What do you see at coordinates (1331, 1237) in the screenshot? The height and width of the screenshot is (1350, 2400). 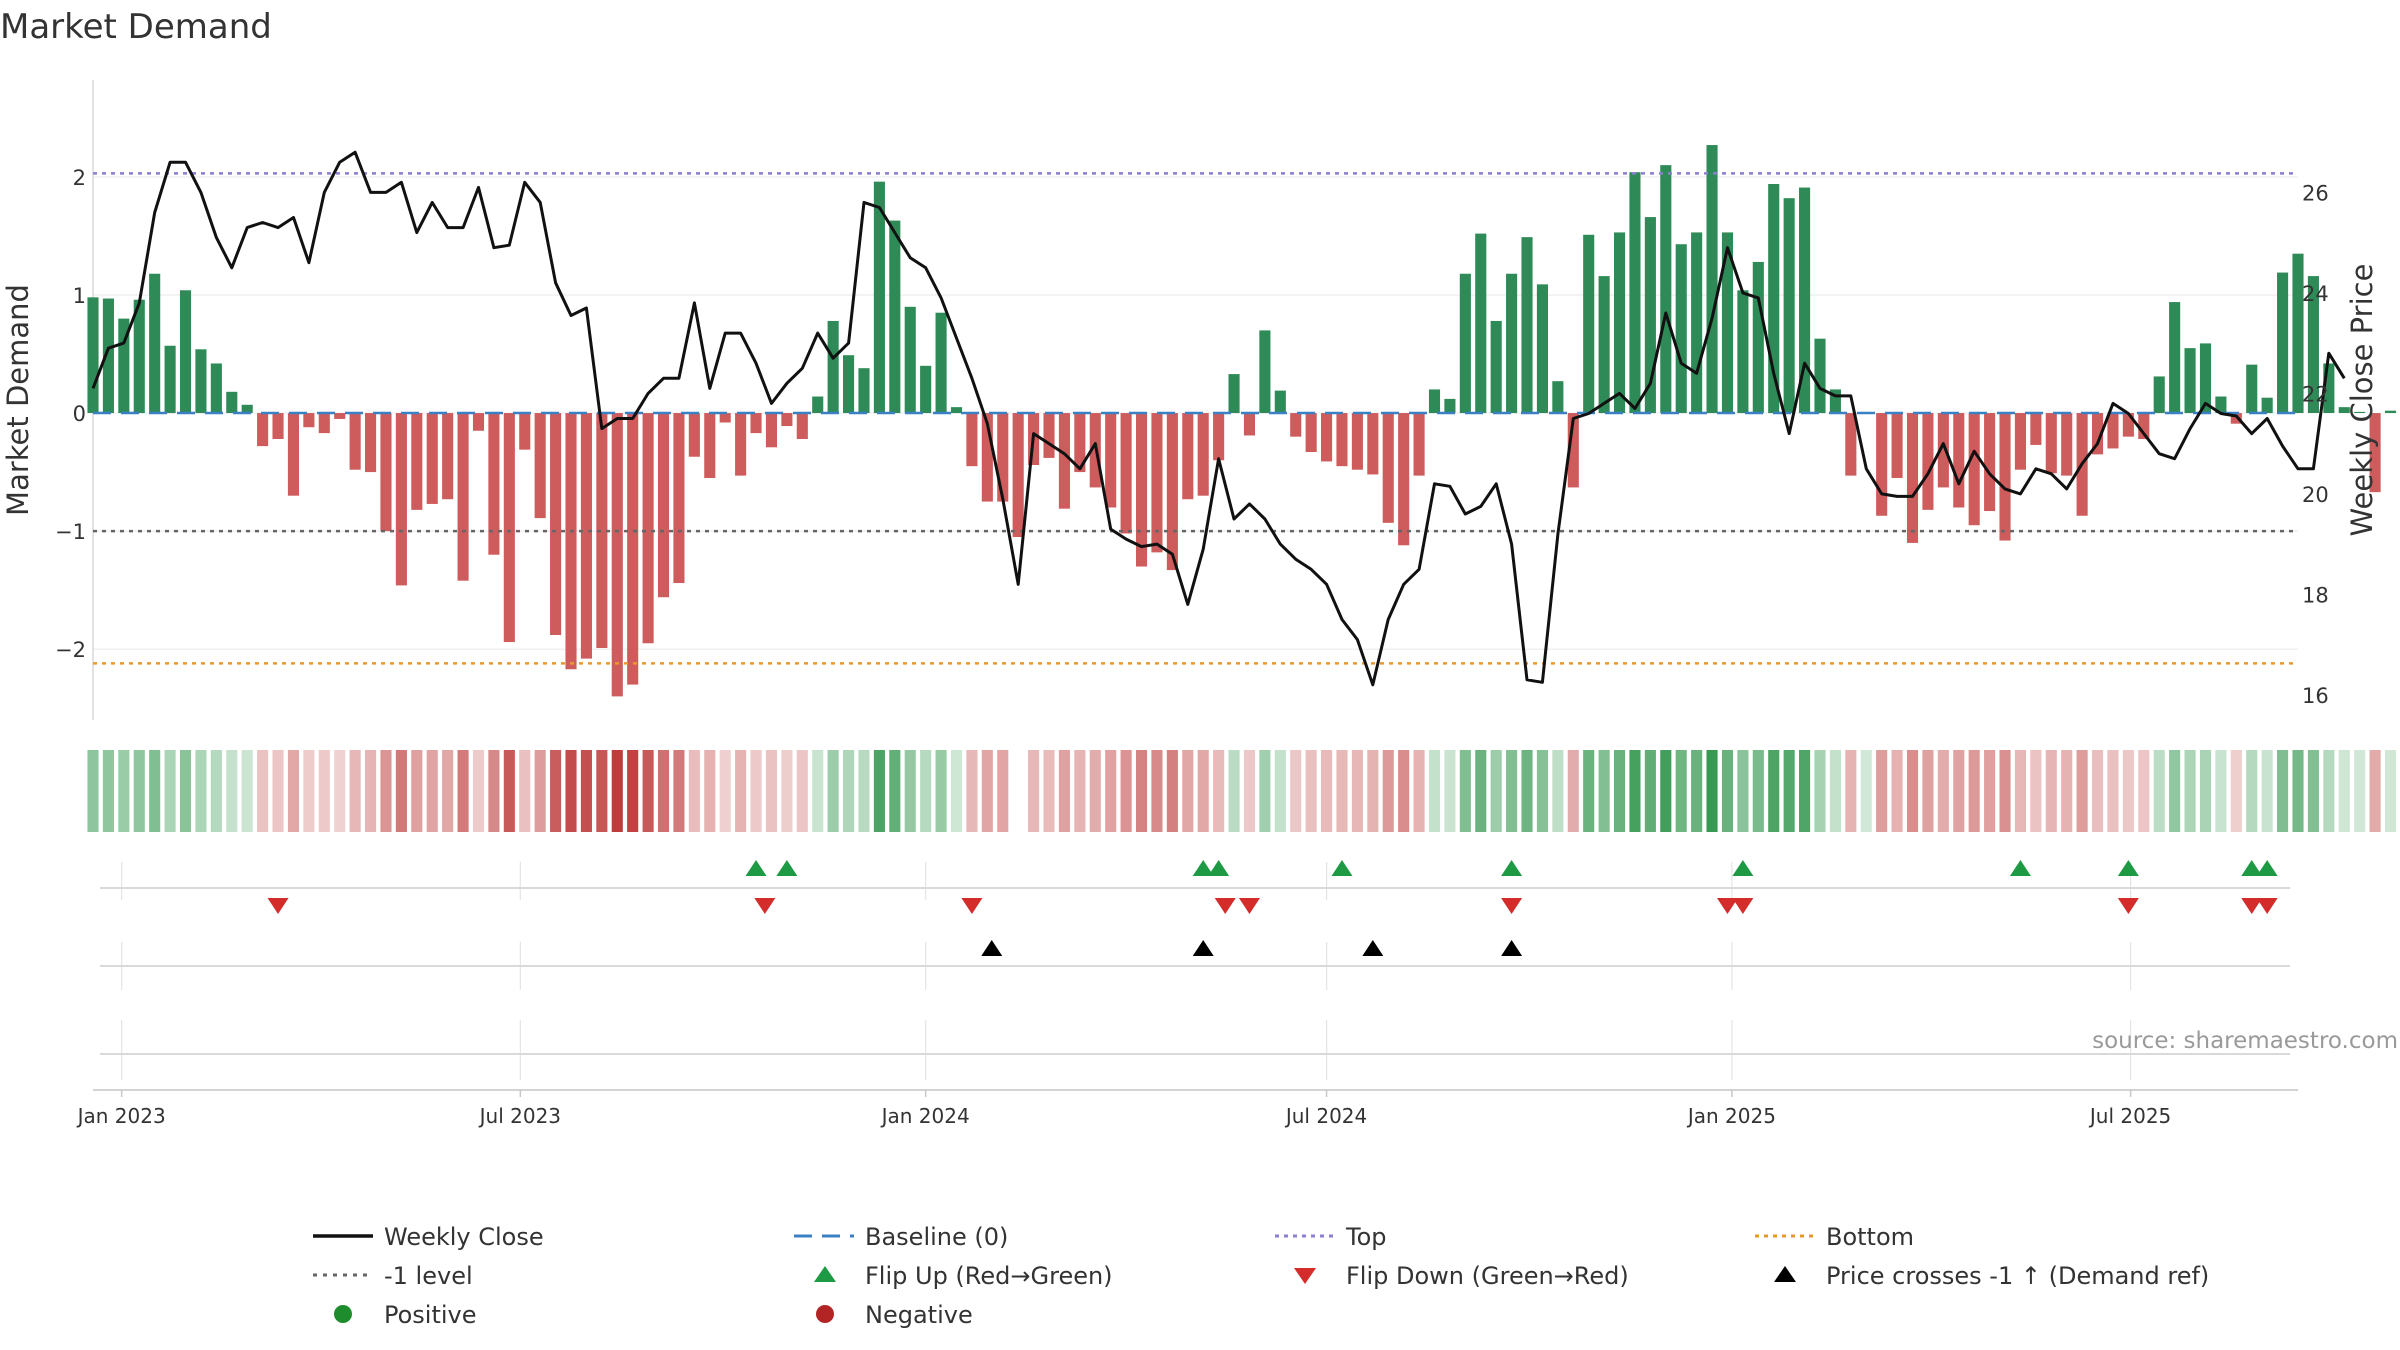 I see `legend-entry-top: Top` at bounding box center [1331, 1237].